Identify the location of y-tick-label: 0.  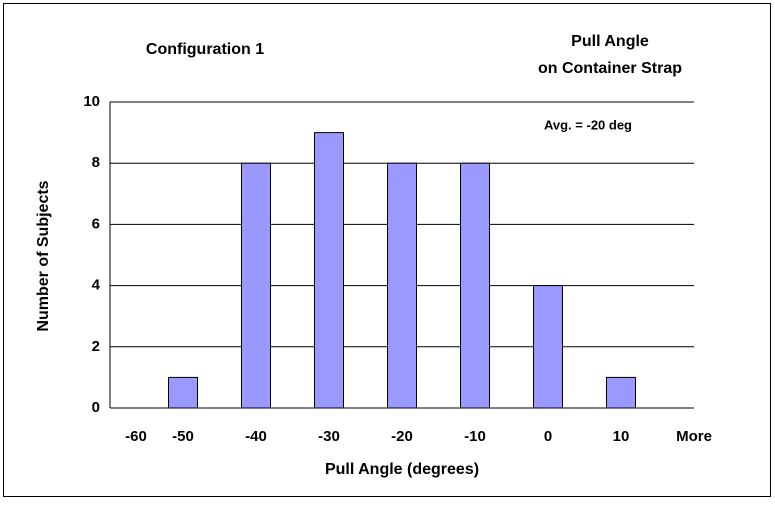
(96, 407).